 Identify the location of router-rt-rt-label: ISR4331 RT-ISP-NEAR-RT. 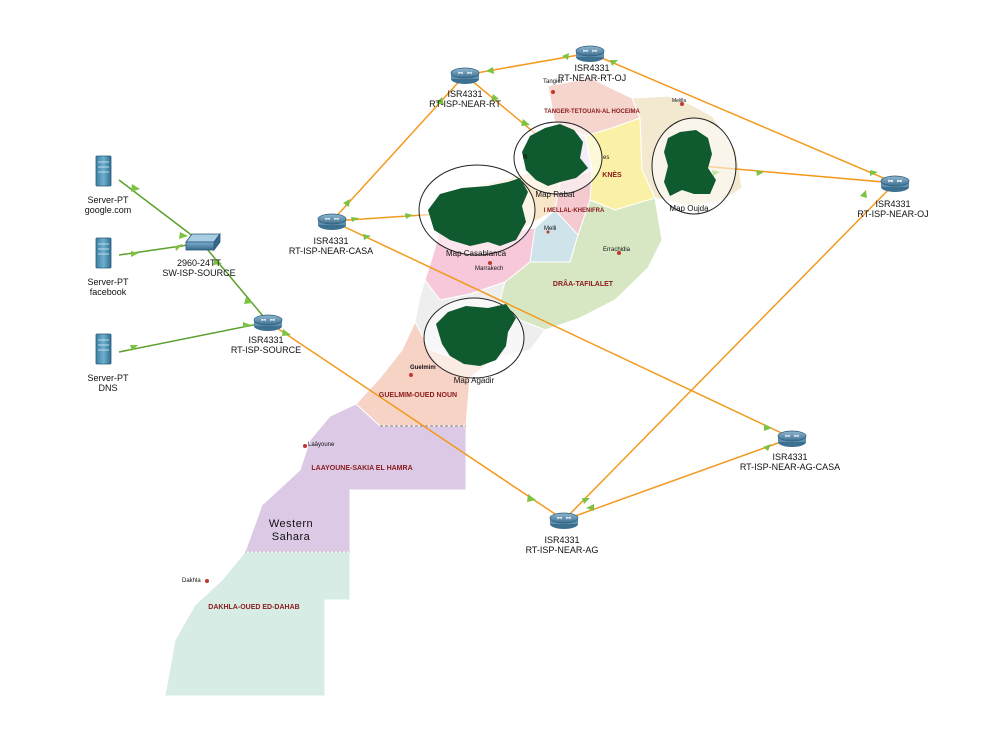
(465, 99).